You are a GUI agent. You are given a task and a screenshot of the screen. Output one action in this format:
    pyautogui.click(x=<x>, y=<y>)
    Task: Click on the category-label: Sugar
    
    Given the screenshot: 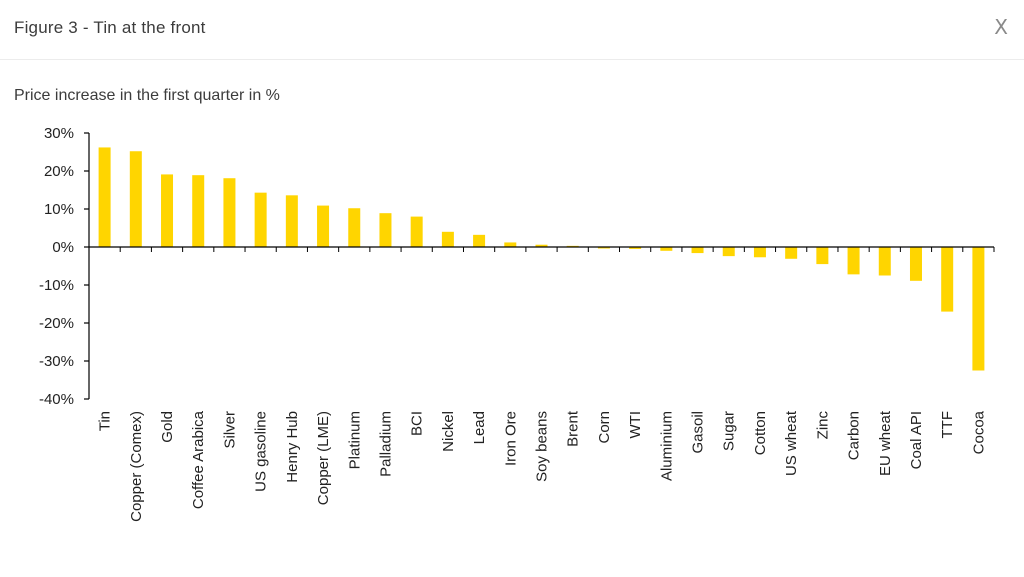 What is the action you would take?
    pyautogui.click(x=729, y=431)
    